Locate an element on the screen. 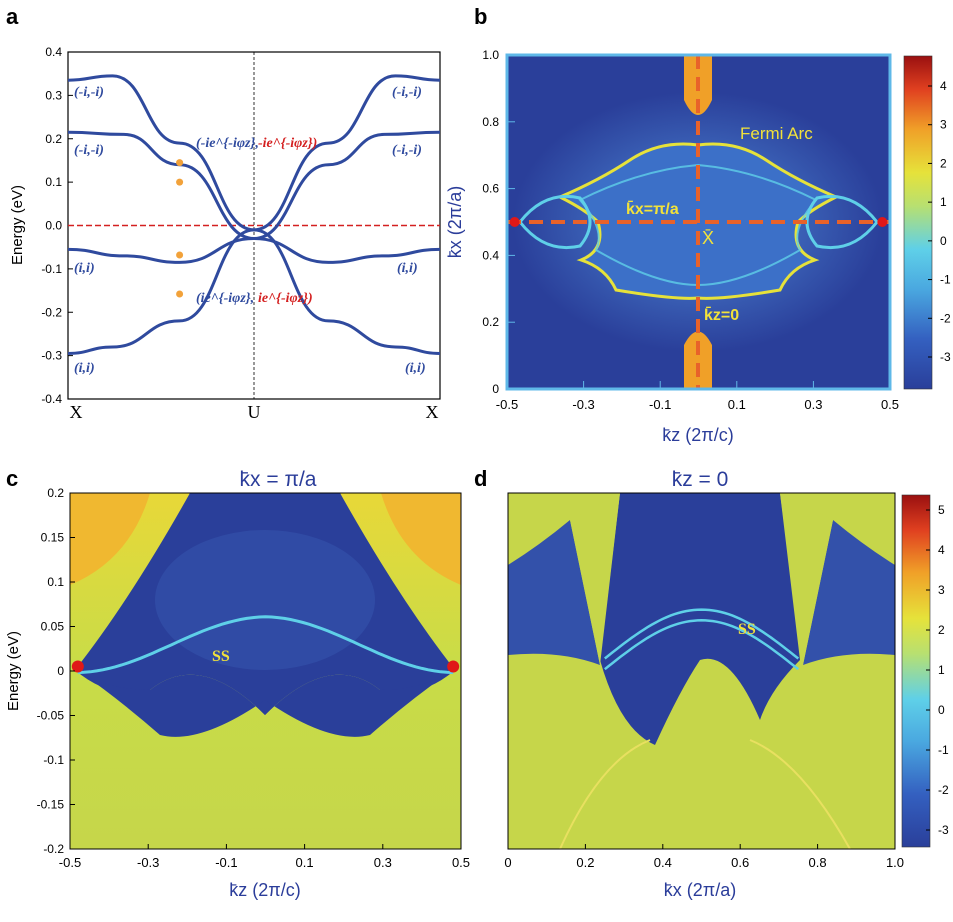 The image size is (953, 922). c-yticks-label: 0.2 is located at coordinates (55, 493).